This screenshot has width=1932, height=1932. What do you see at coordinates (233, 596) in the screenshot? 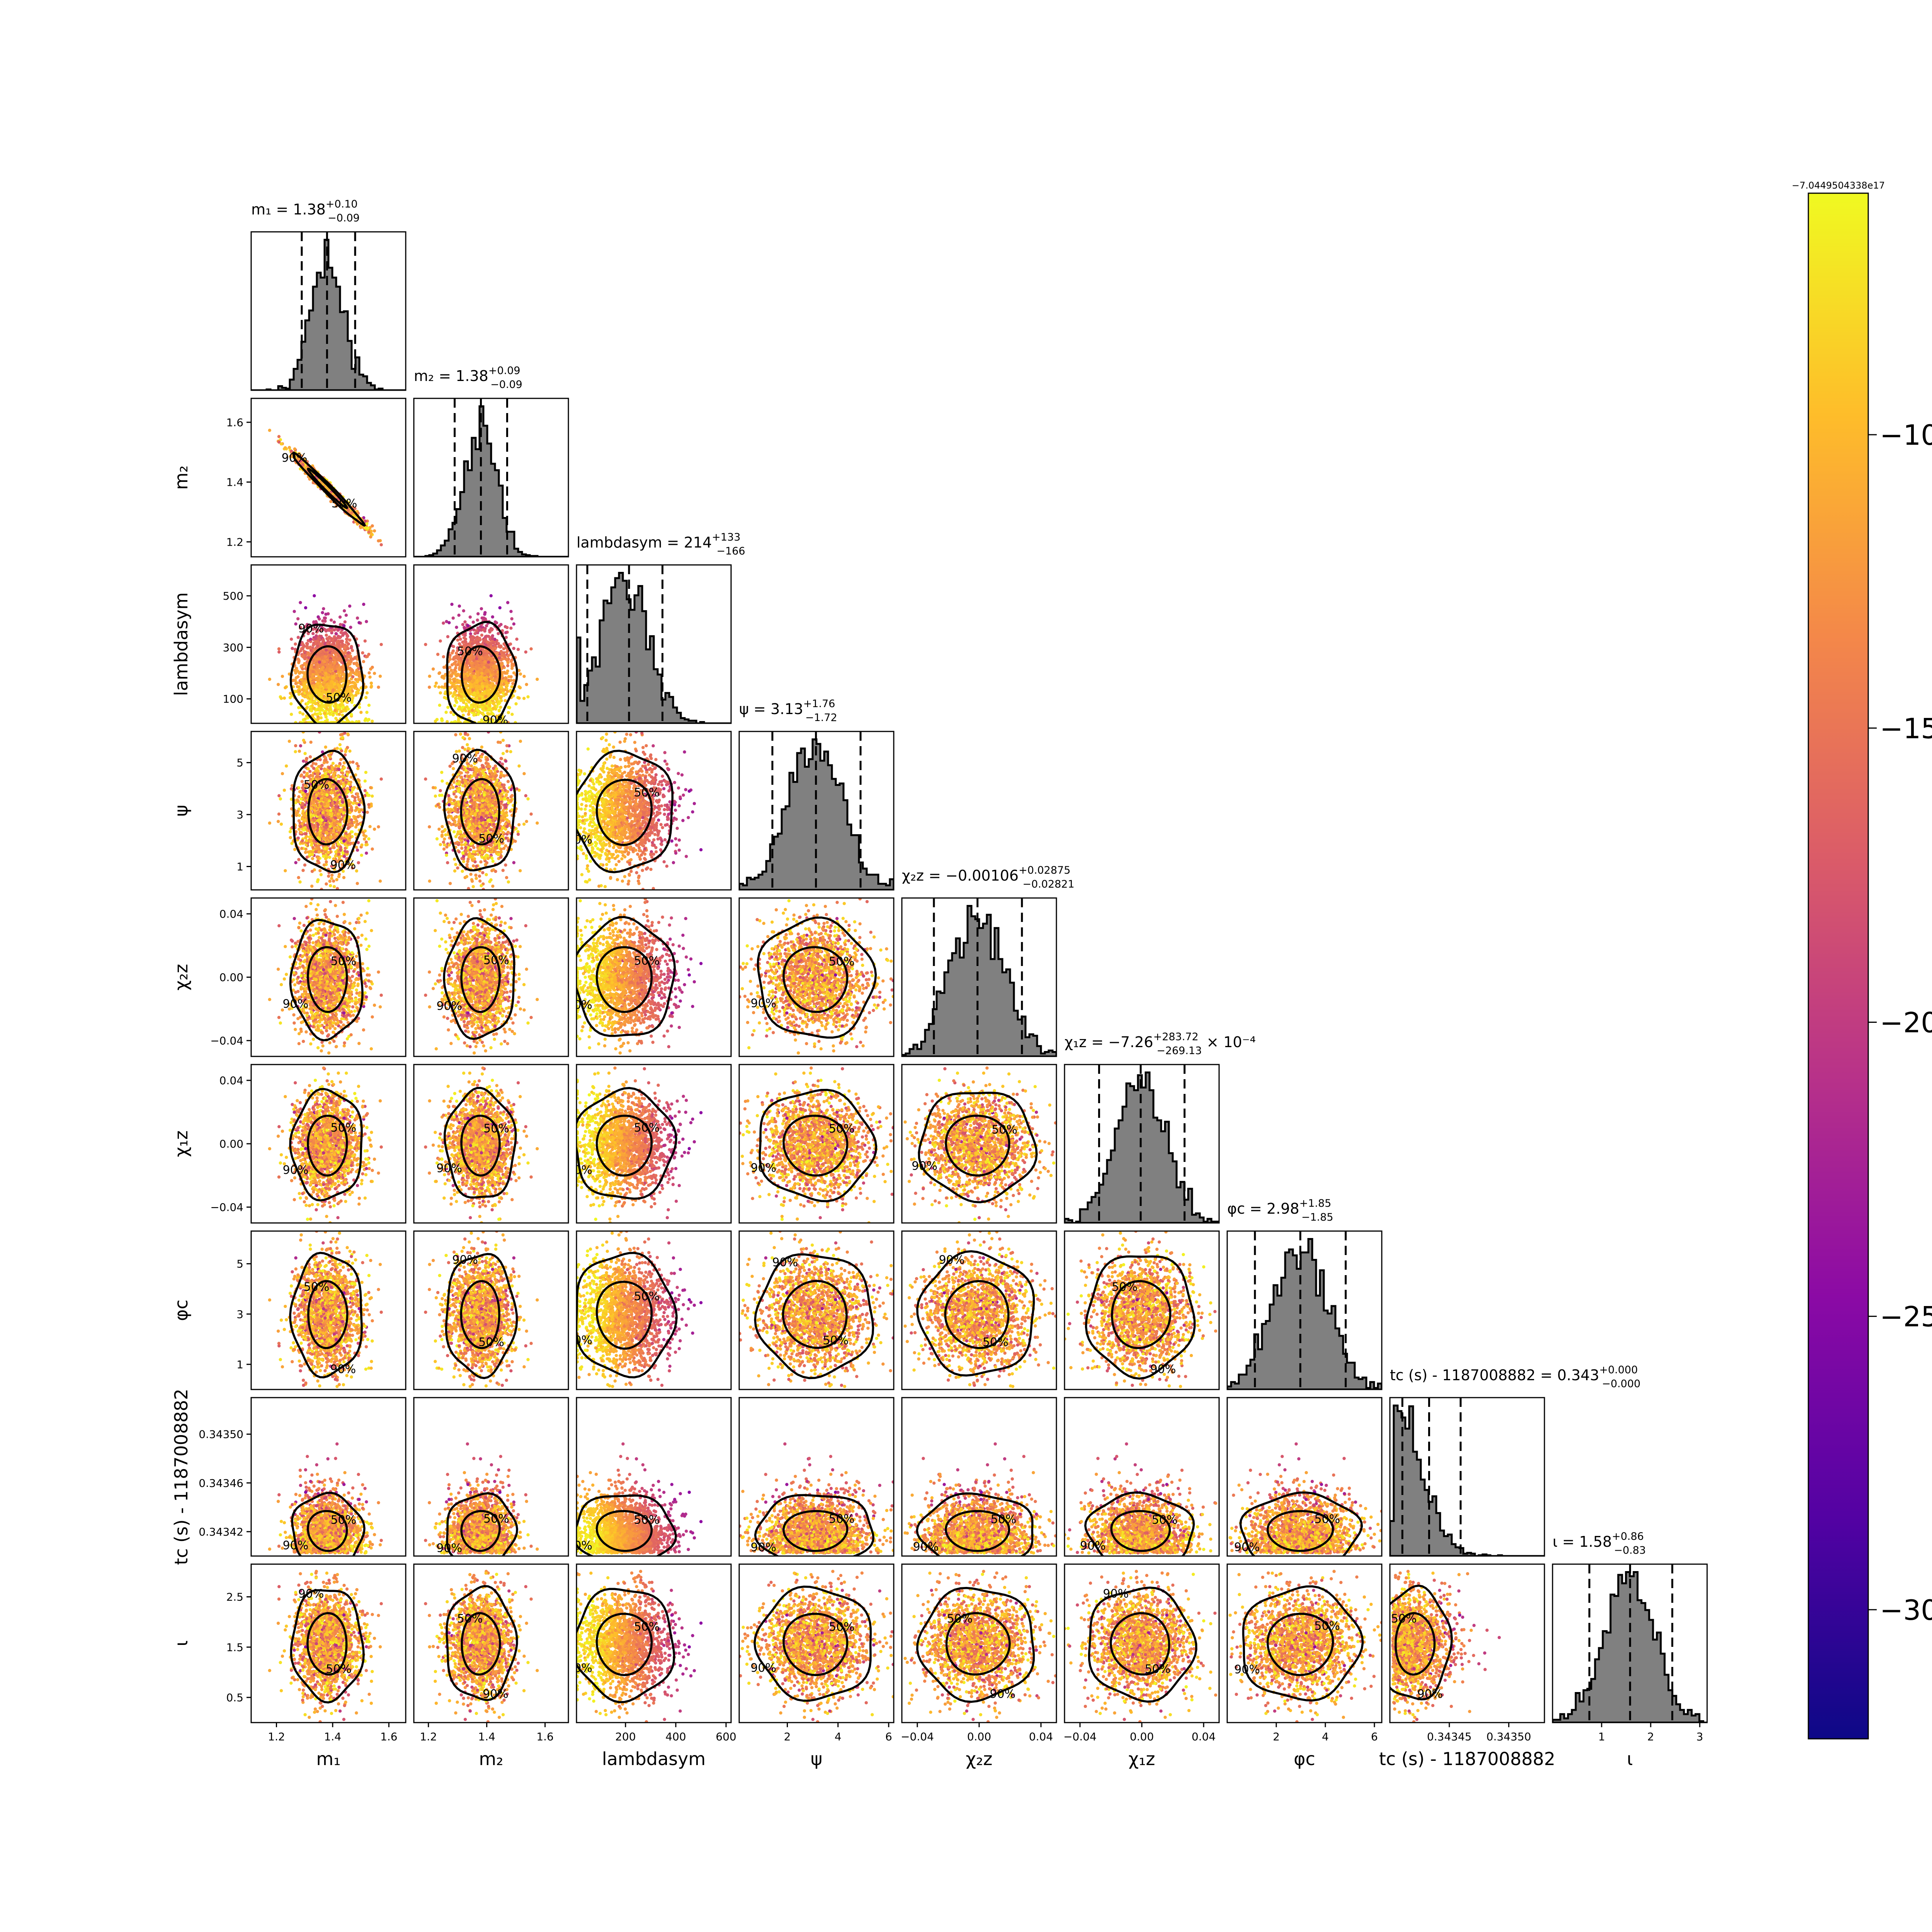
I see `y-tick-label: 500` at bounding box center [233, 596].